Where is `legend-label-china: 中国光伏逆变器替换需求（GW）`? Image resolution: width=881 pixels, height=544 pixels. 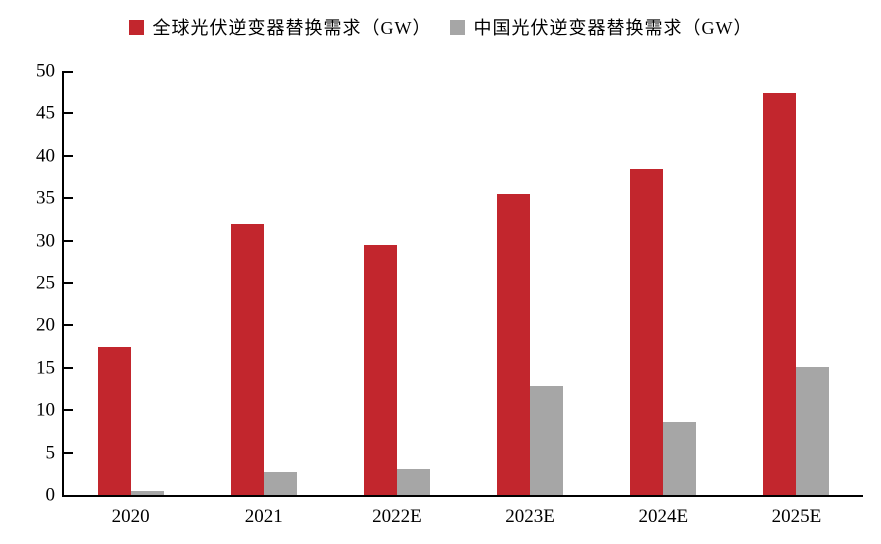
legend-label-china: 中国光伏逆变器替换需求（GW） is located at coordinates (613, 28).